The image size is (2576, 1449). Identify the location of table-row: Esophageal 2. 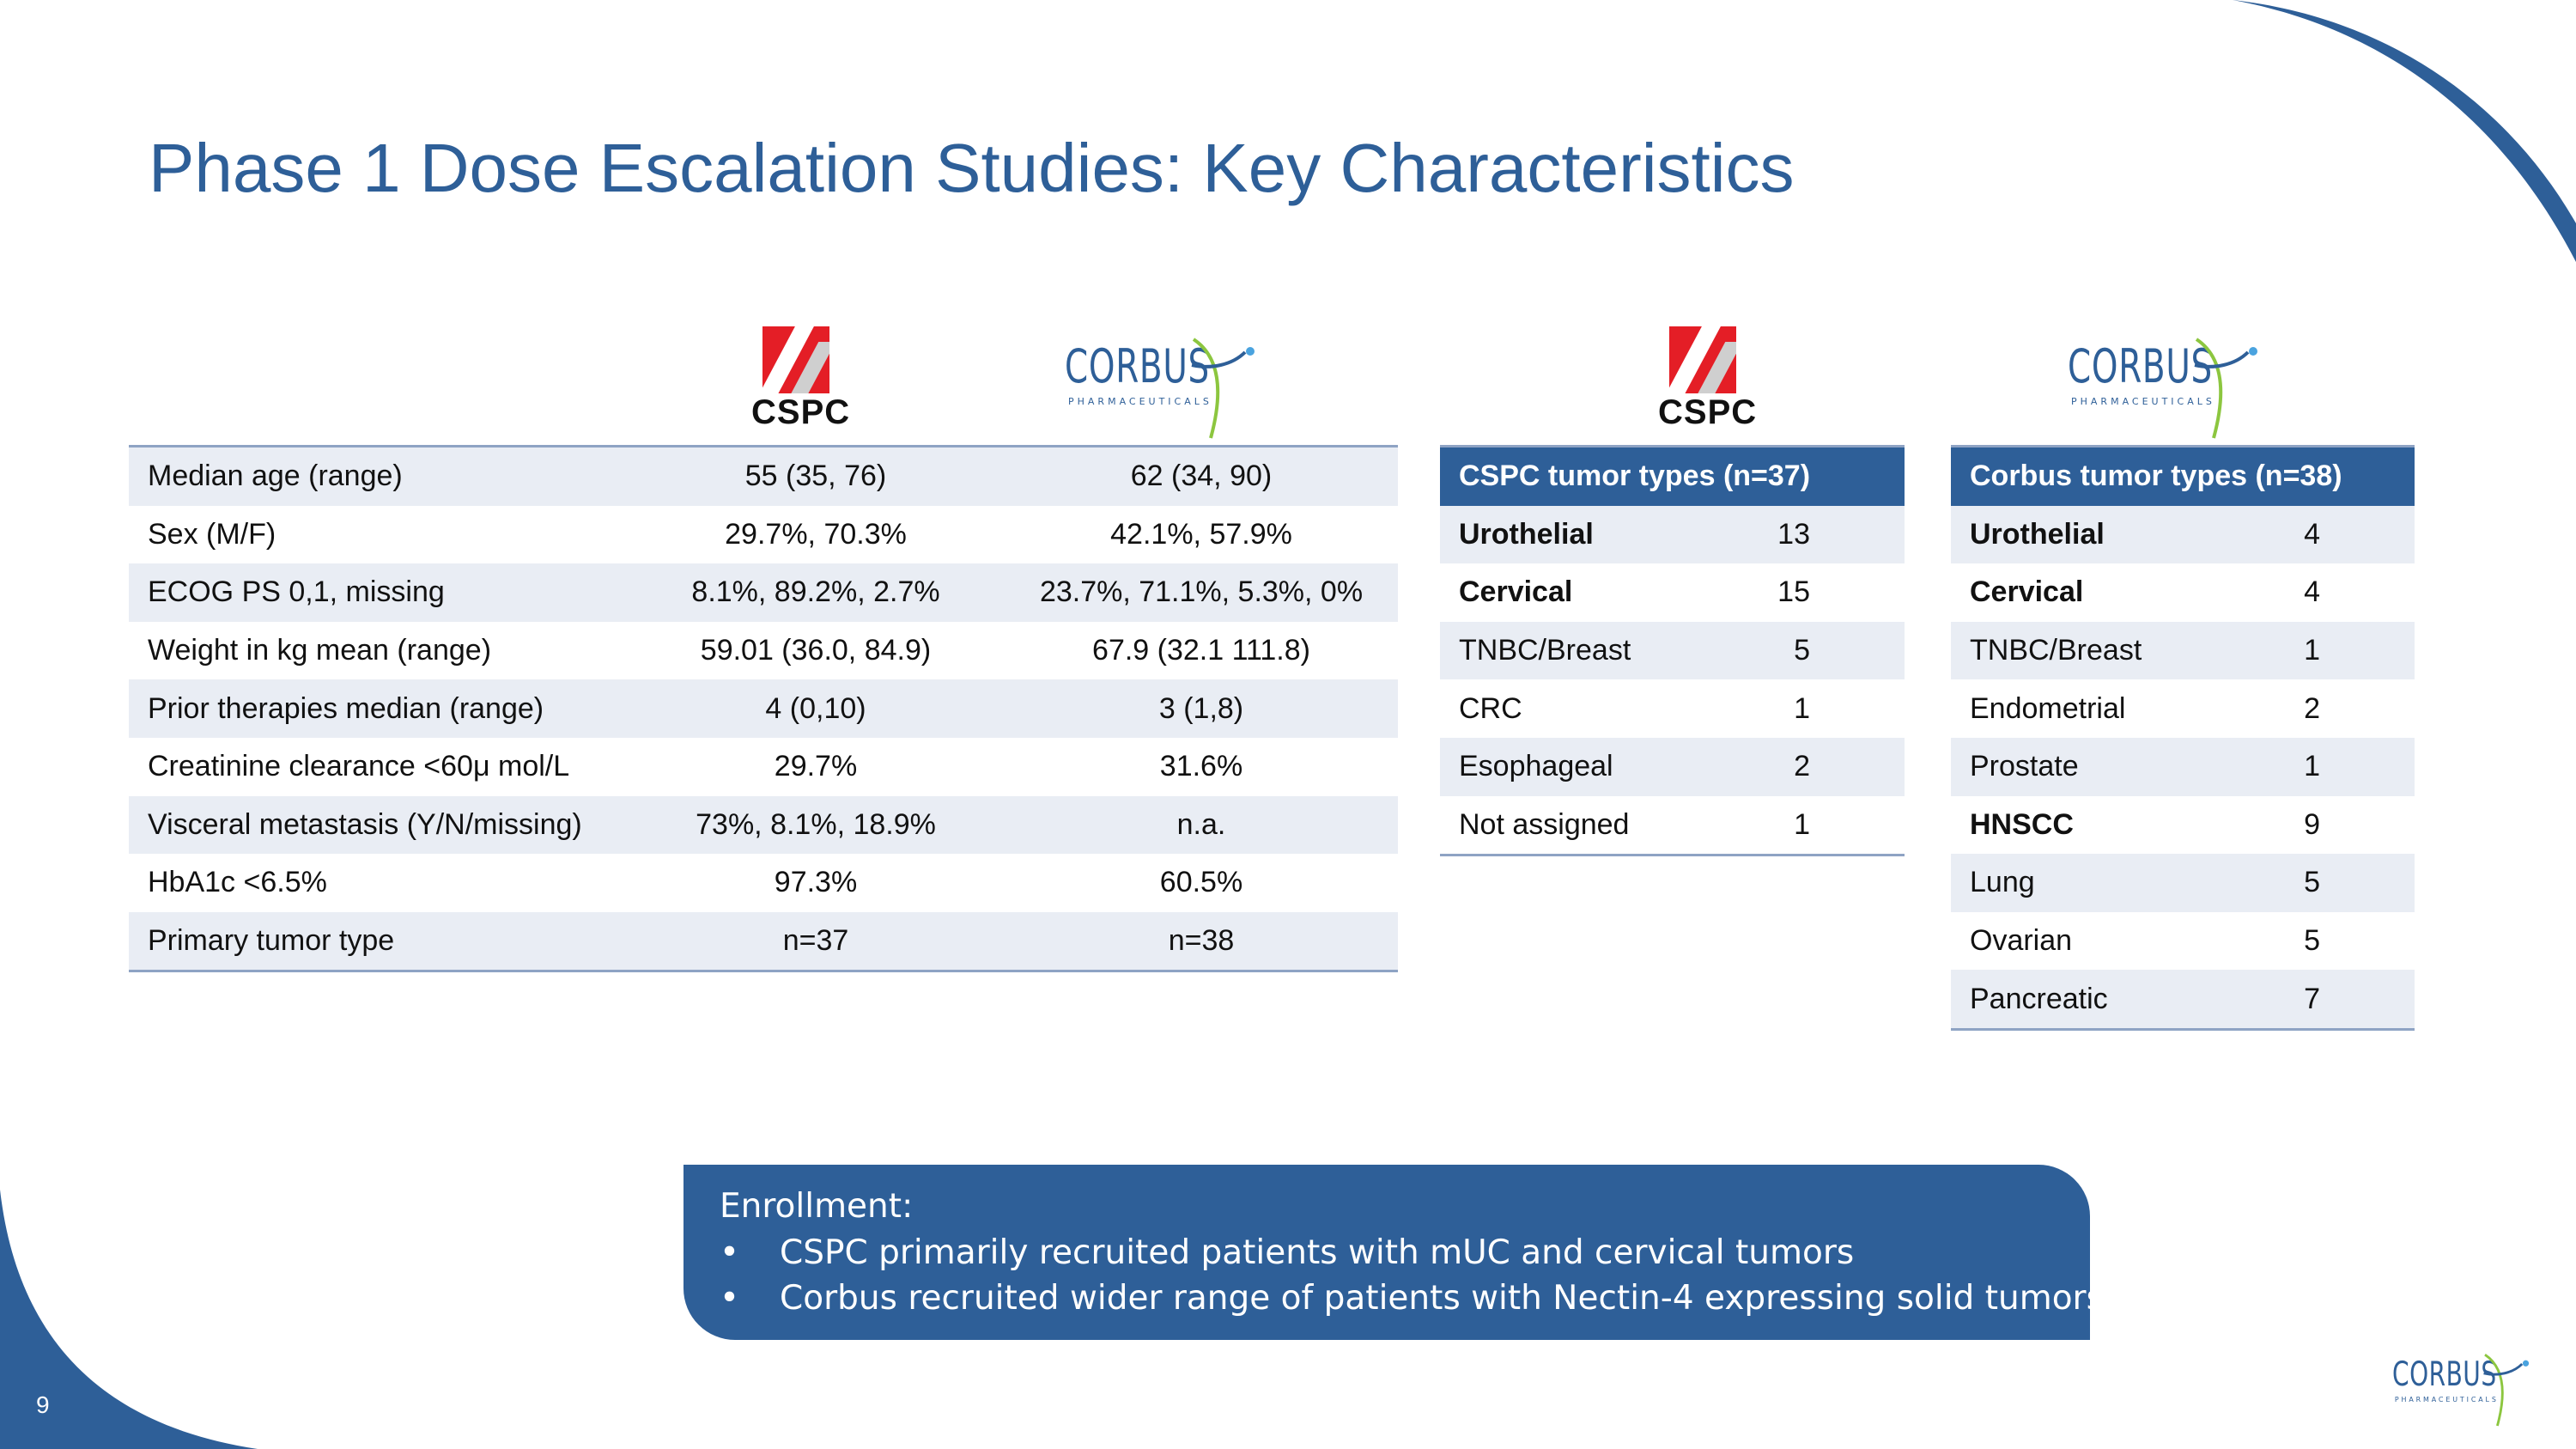
(1672, 766).